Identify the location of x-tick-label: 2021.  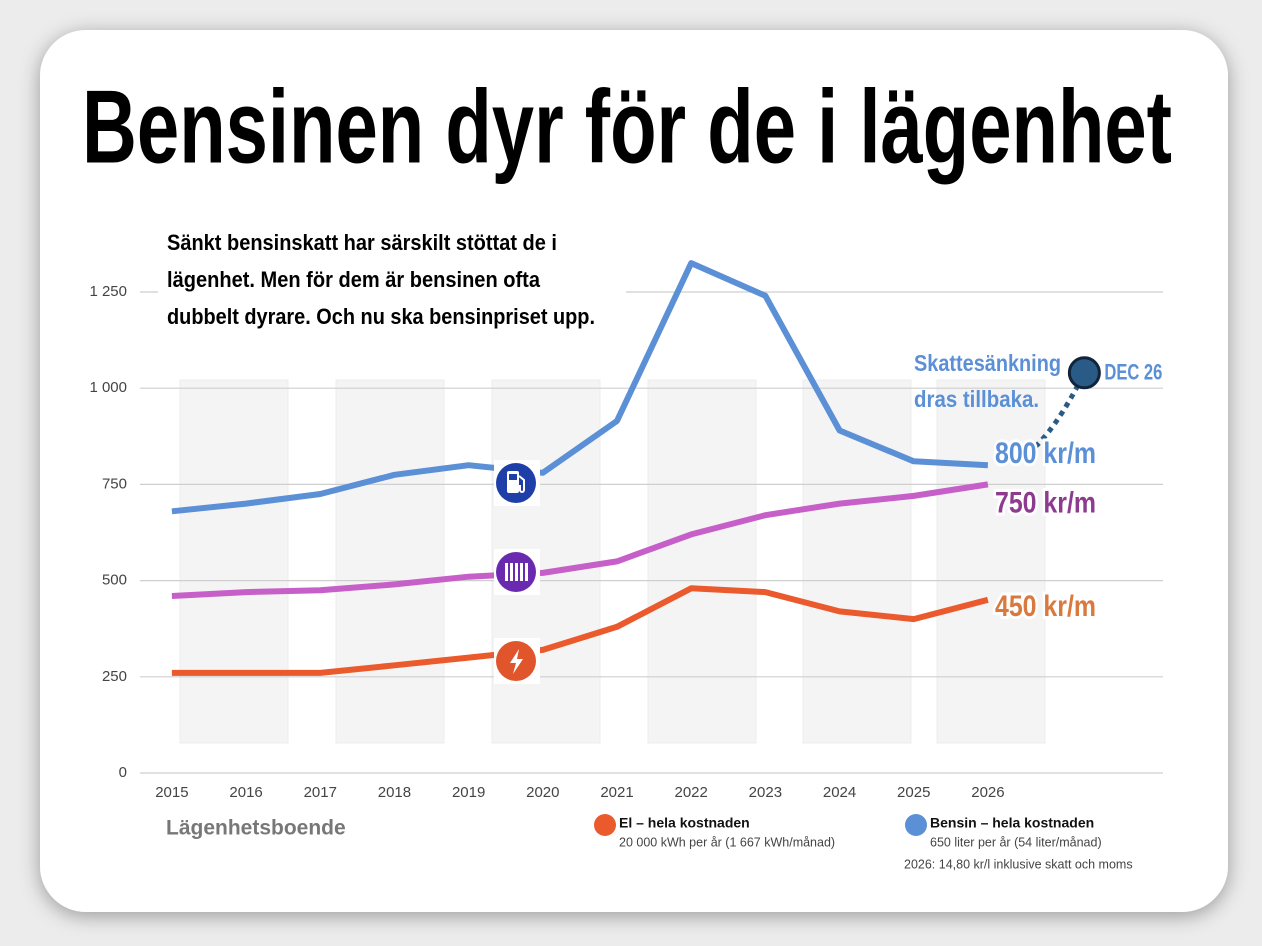
(616, 792).